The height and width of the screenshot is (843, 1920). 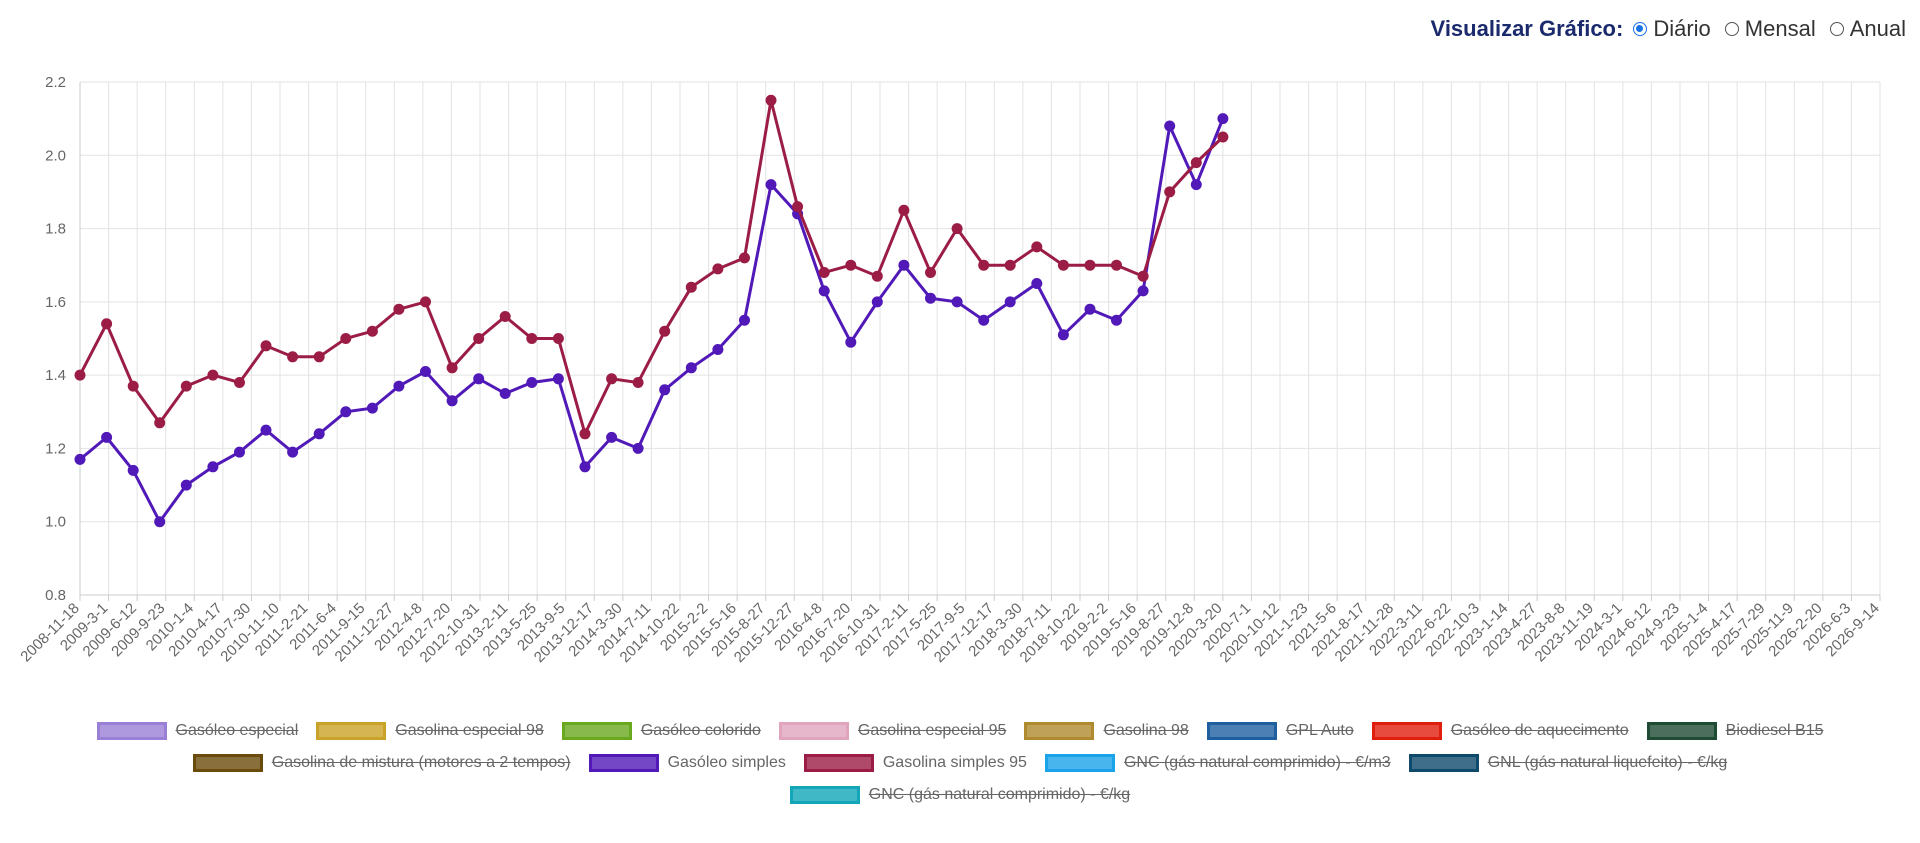 I want to click on legend-label: Gasolina especial 95, so click(x=932, y=730).